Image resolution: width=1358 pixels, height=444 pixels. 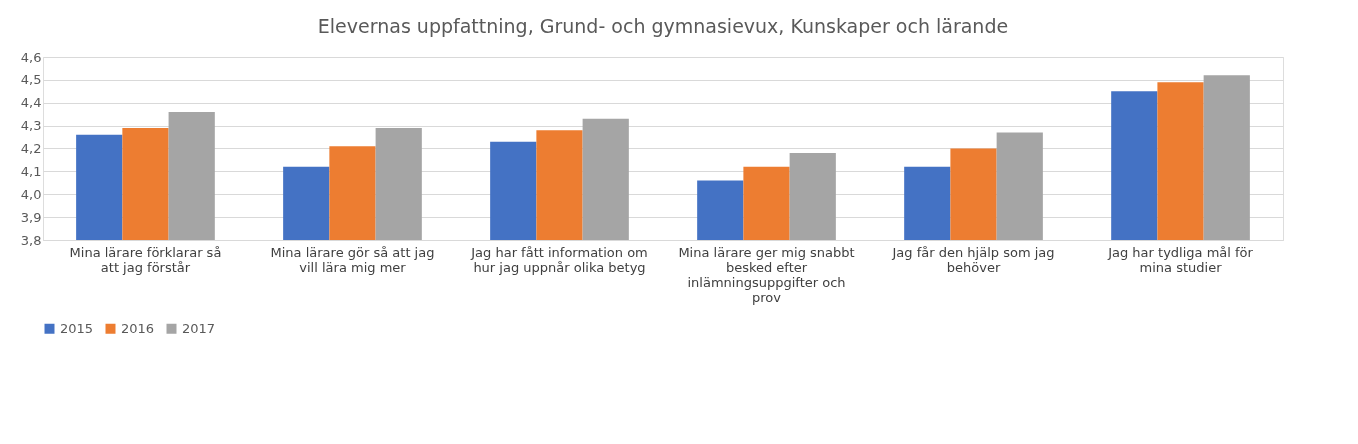 I want to click on x-tick-label: Jag har tydliga mål för mina studier, so click(x=1180, y=259).